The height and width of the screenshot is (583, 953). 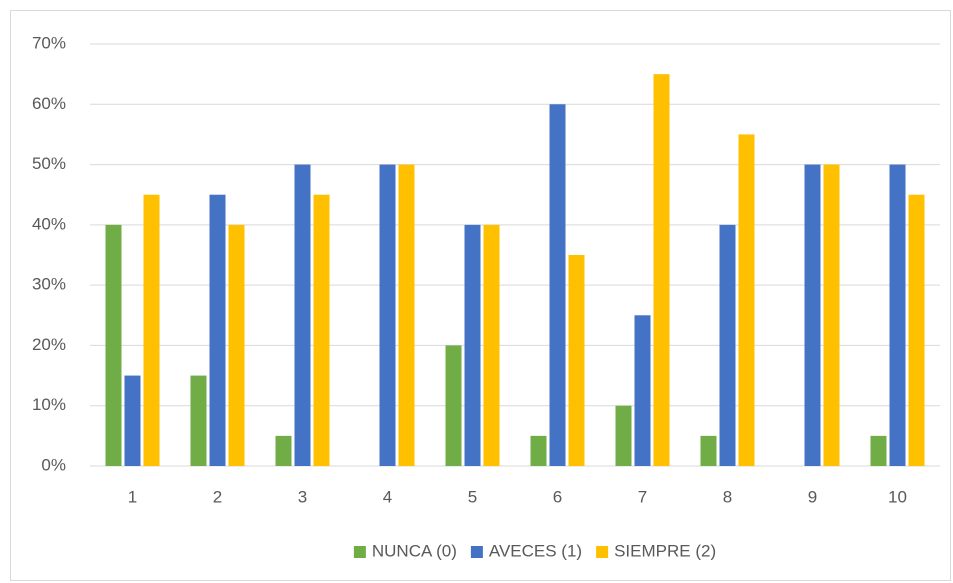 I want to click on y-tick-label: 60%, so click(x=49, y=103).